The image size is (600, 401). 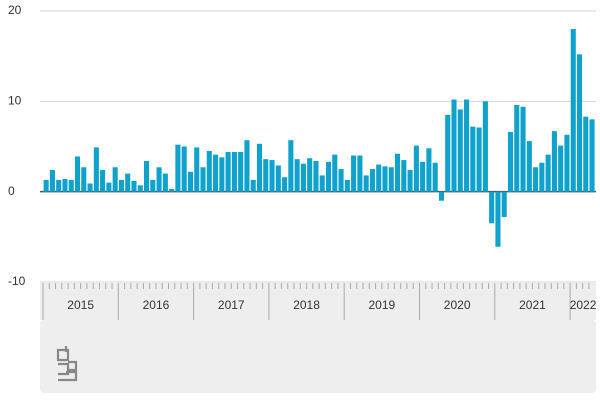 I want to click on x-tick-label: 2022, so click(x=583, y=305).